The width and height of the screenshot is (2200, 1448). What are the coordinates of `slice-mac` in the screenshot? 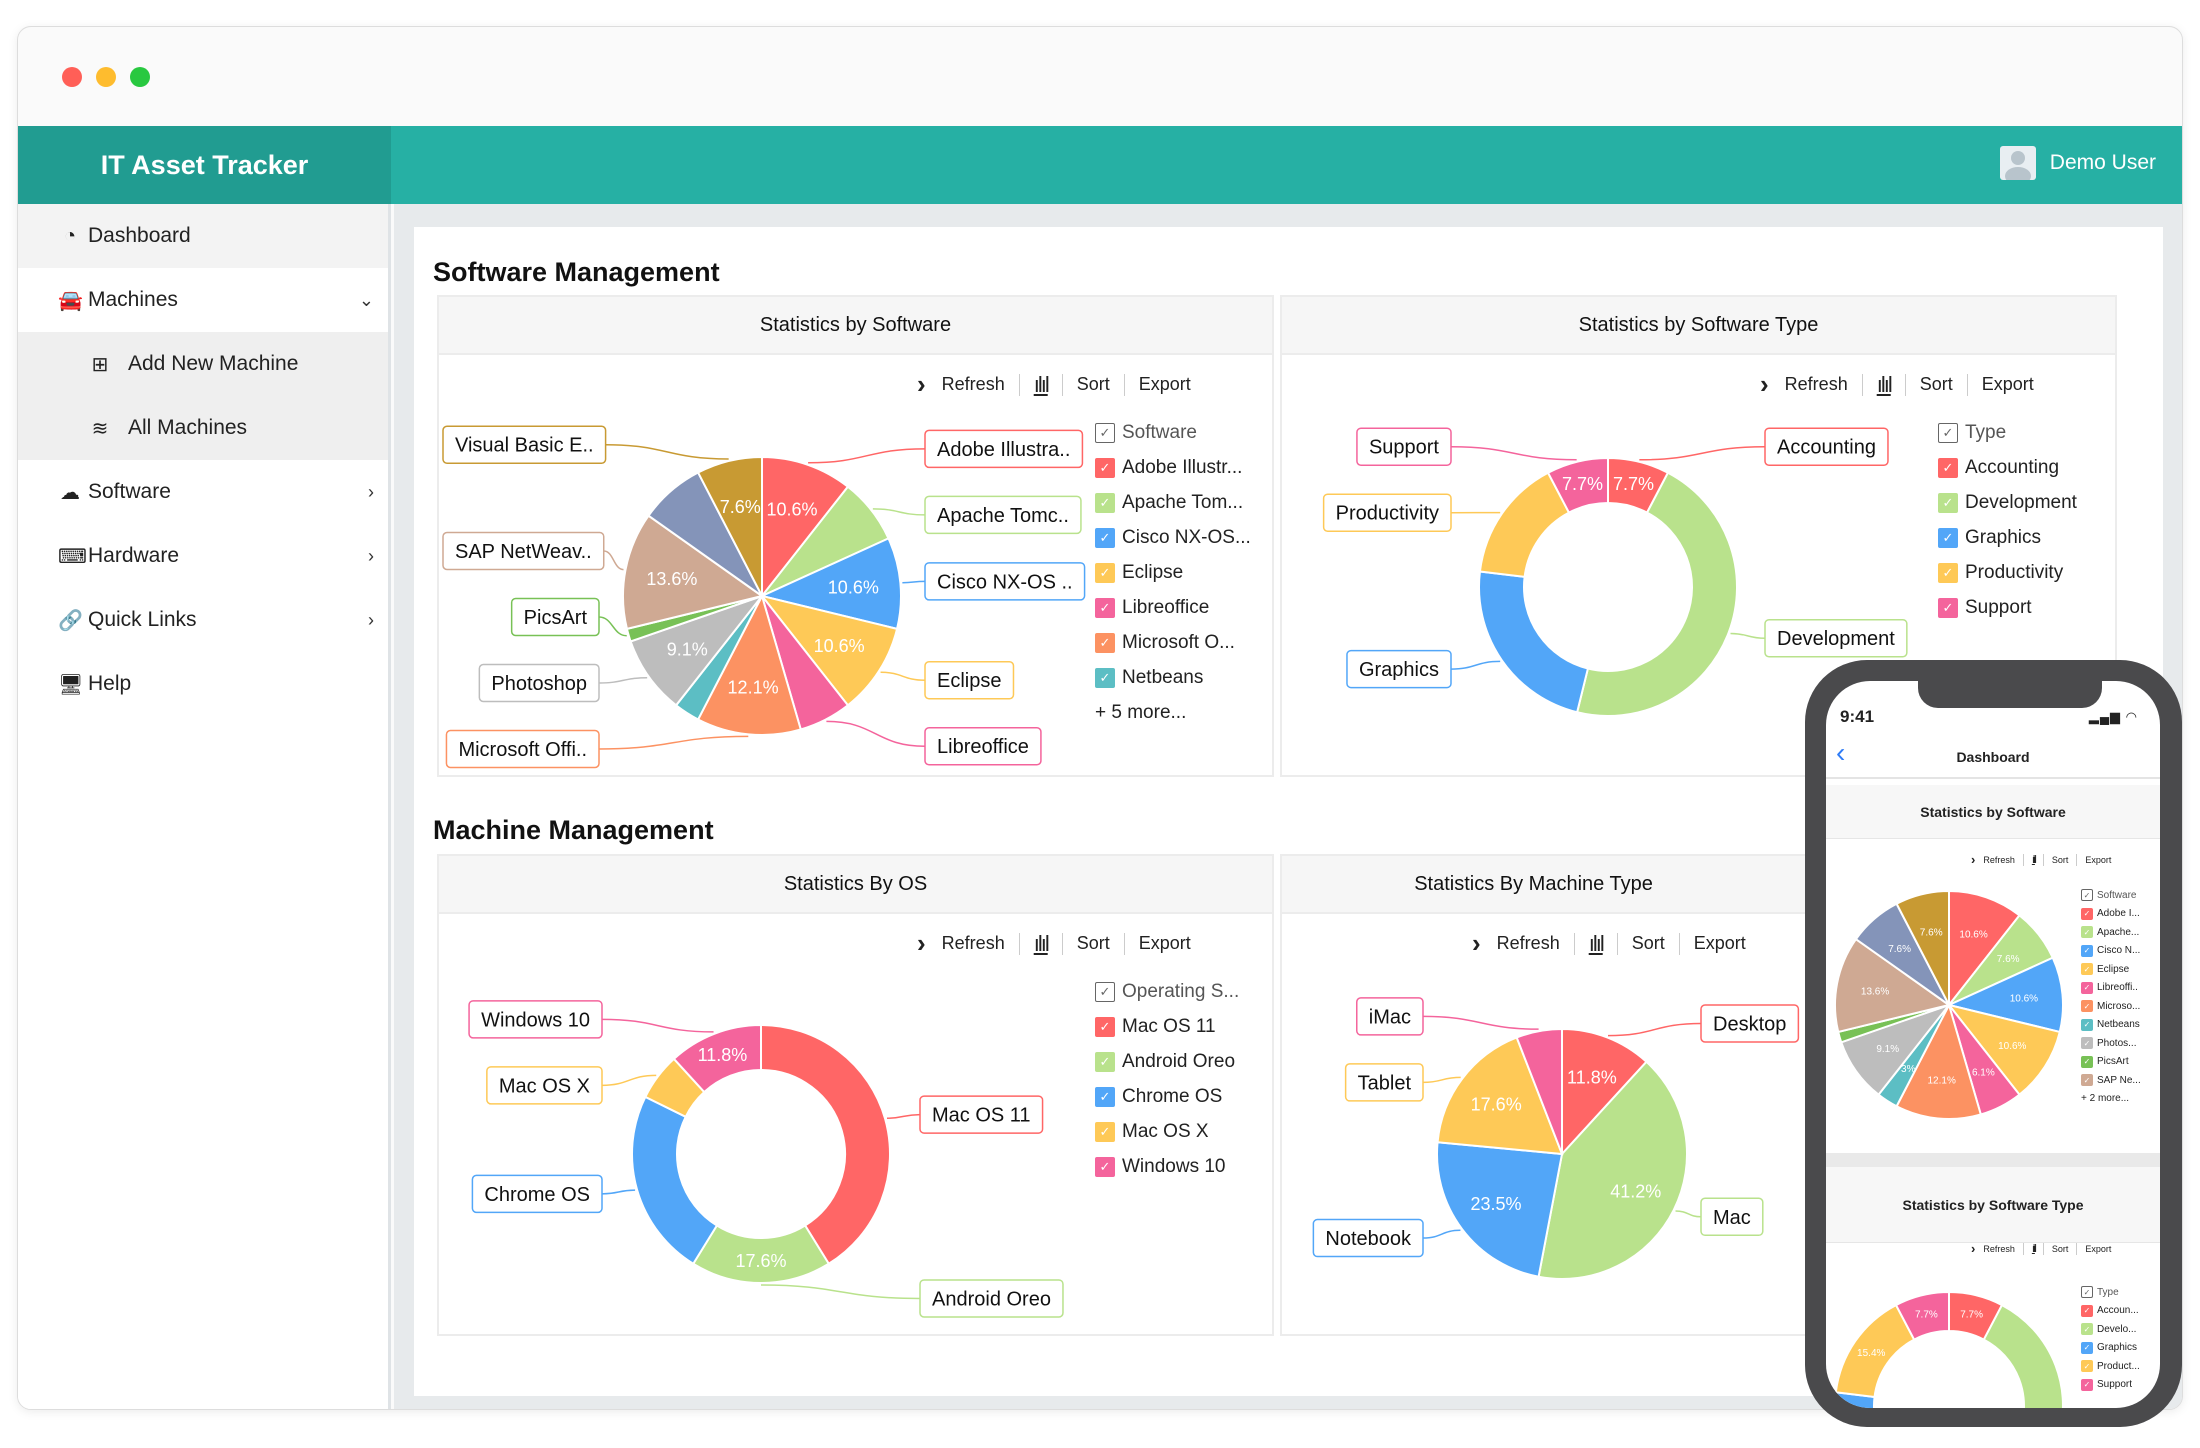 It's located at (1612, 1170).